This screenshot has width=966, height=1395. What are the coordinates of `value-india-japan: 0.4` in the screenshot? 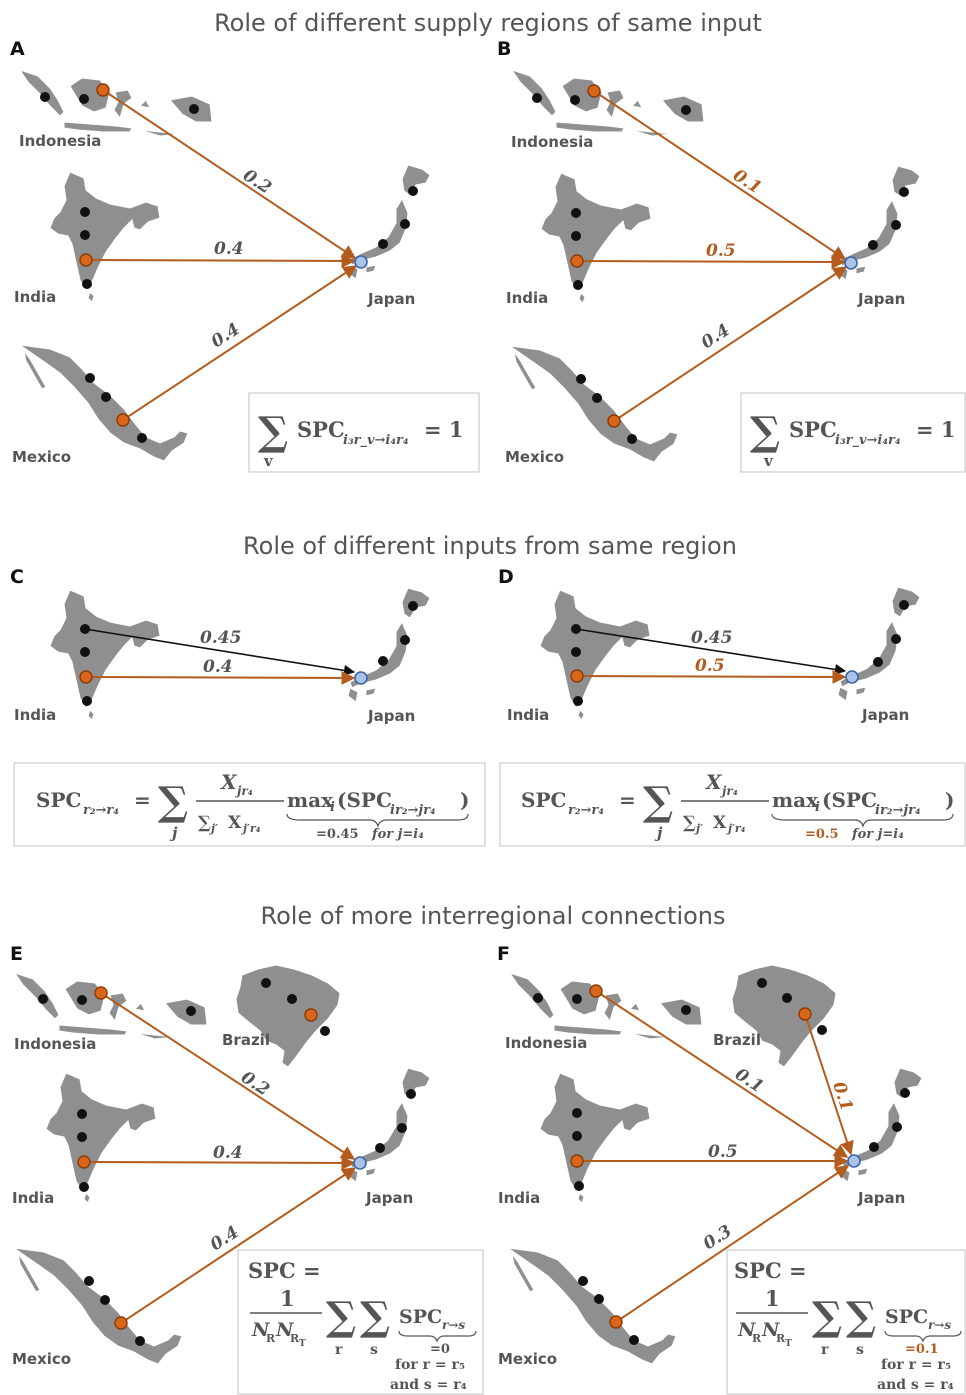 It's located at (228, 1153).